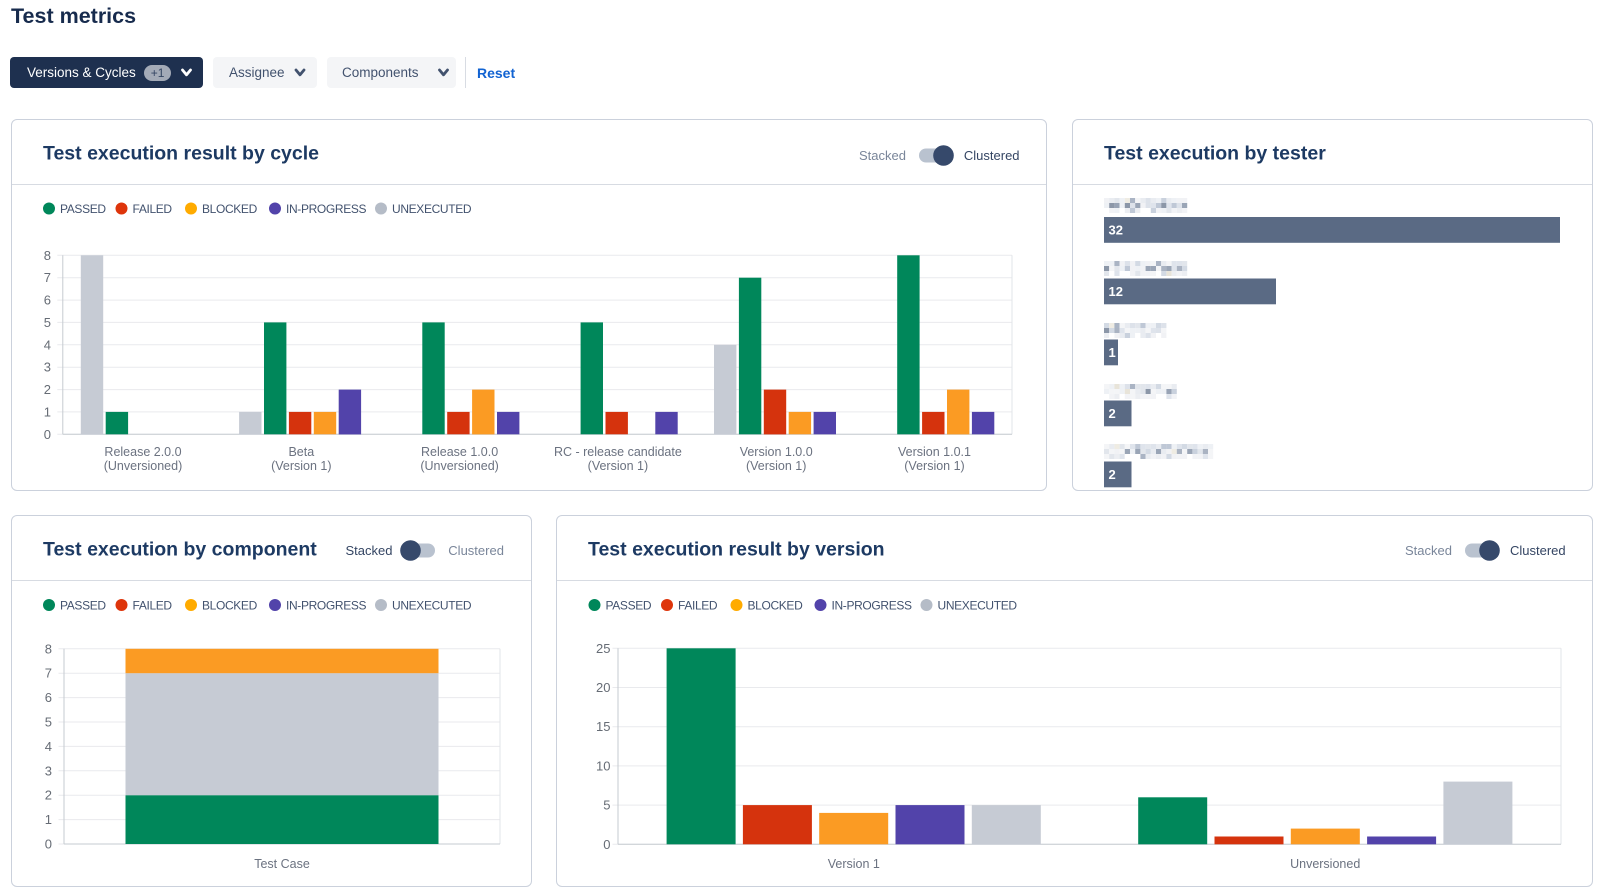 The image size is (1606, 895). What do you see at coordinates (854, 864) in the screenshot?
I see `svg-text: Version 1` at bounding box center [854, 864].